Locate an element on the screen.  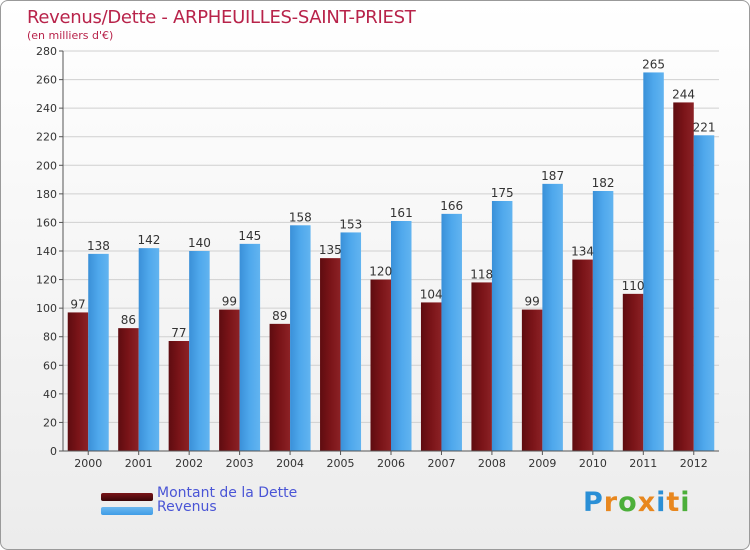
y-tick-label: 180 is located at coordinates (46, 194).